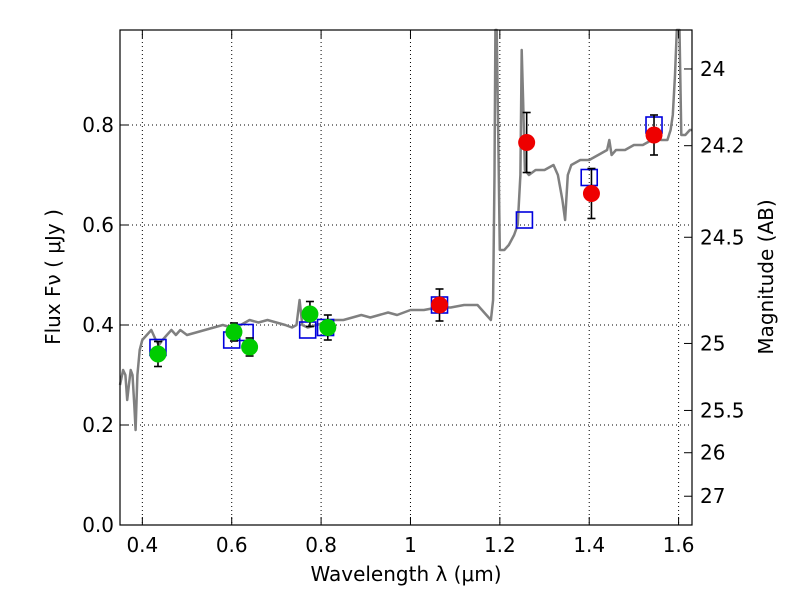  What do you see at coordinates (53, 277) in the screenshot?
I see `y-axis-label: Flux Fν ( μJy )` at bounding box center [53, 277].